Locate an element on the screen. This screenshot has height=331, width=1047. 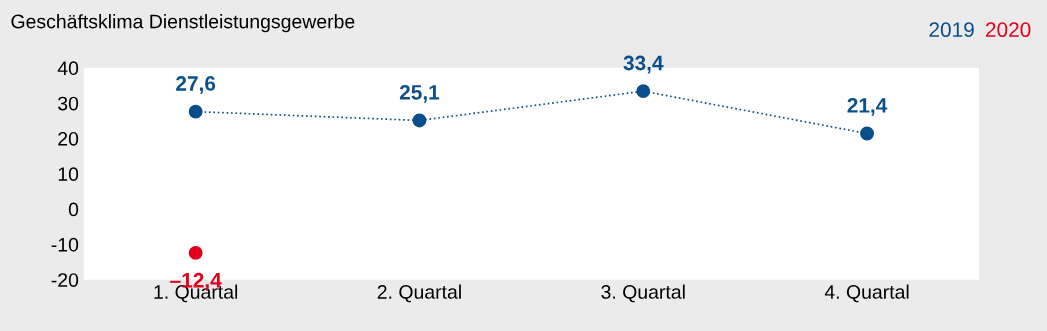
text: 2019 is located at coordinates (951, 30).